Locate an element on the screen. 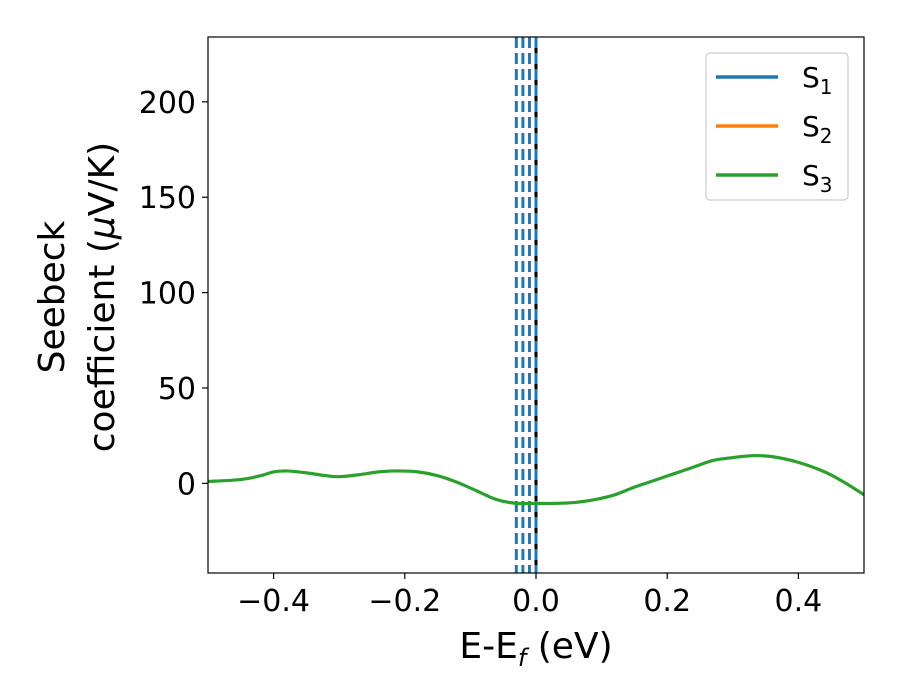 This screenshot has width=900, height=700. x-tick-label: −0.4 is located at coordinates (273, 601).